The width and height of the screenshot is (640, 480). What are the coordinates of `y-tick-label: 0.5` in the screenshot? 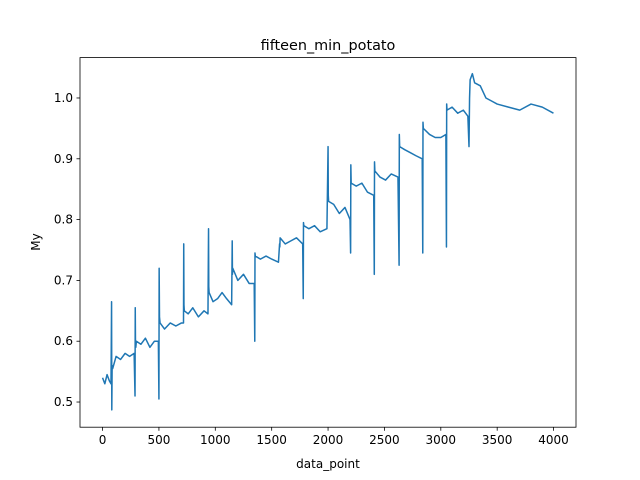 It's located at (63, 402).